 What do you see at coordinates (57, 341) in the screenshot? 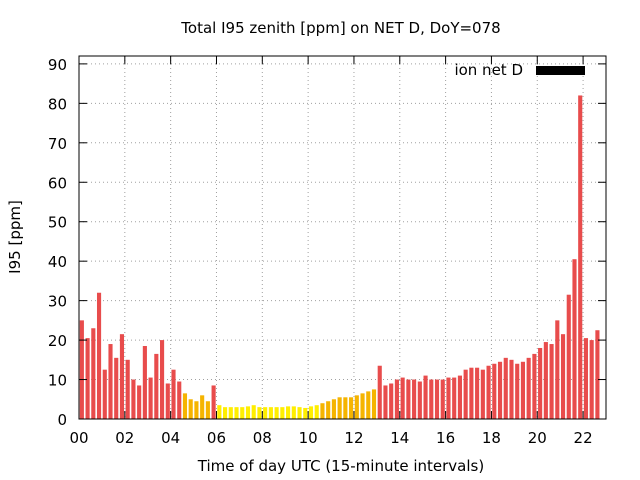
I see `y-tick-label: 20` at bounding box center [57, 341].